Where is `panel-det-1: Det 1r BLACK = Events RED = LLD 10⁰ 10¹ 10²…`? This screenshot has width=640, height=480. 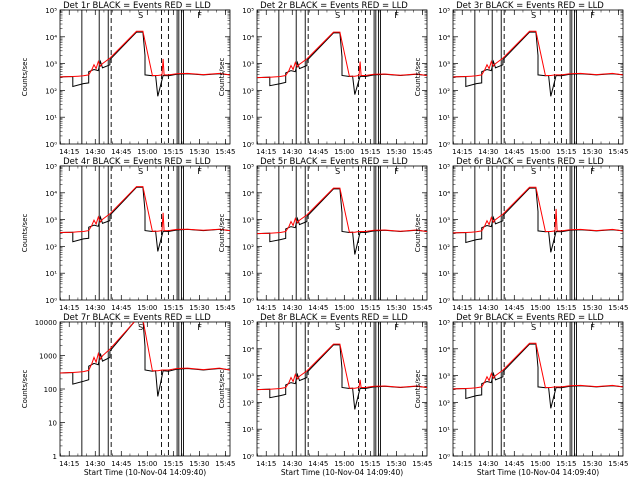 panel-det-1: Det 1r BLACK = Events RED = LLD 10⁰ 10¹ 10²… is located at coordinates (128, 78).